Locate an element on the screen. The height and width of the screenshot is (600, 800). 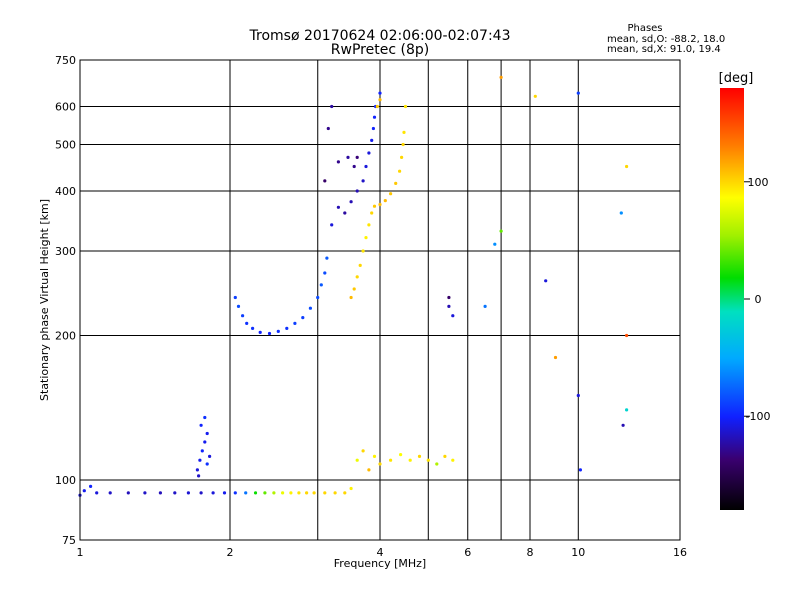
x-tick-label: 2 is located at coordinates (230, 552).